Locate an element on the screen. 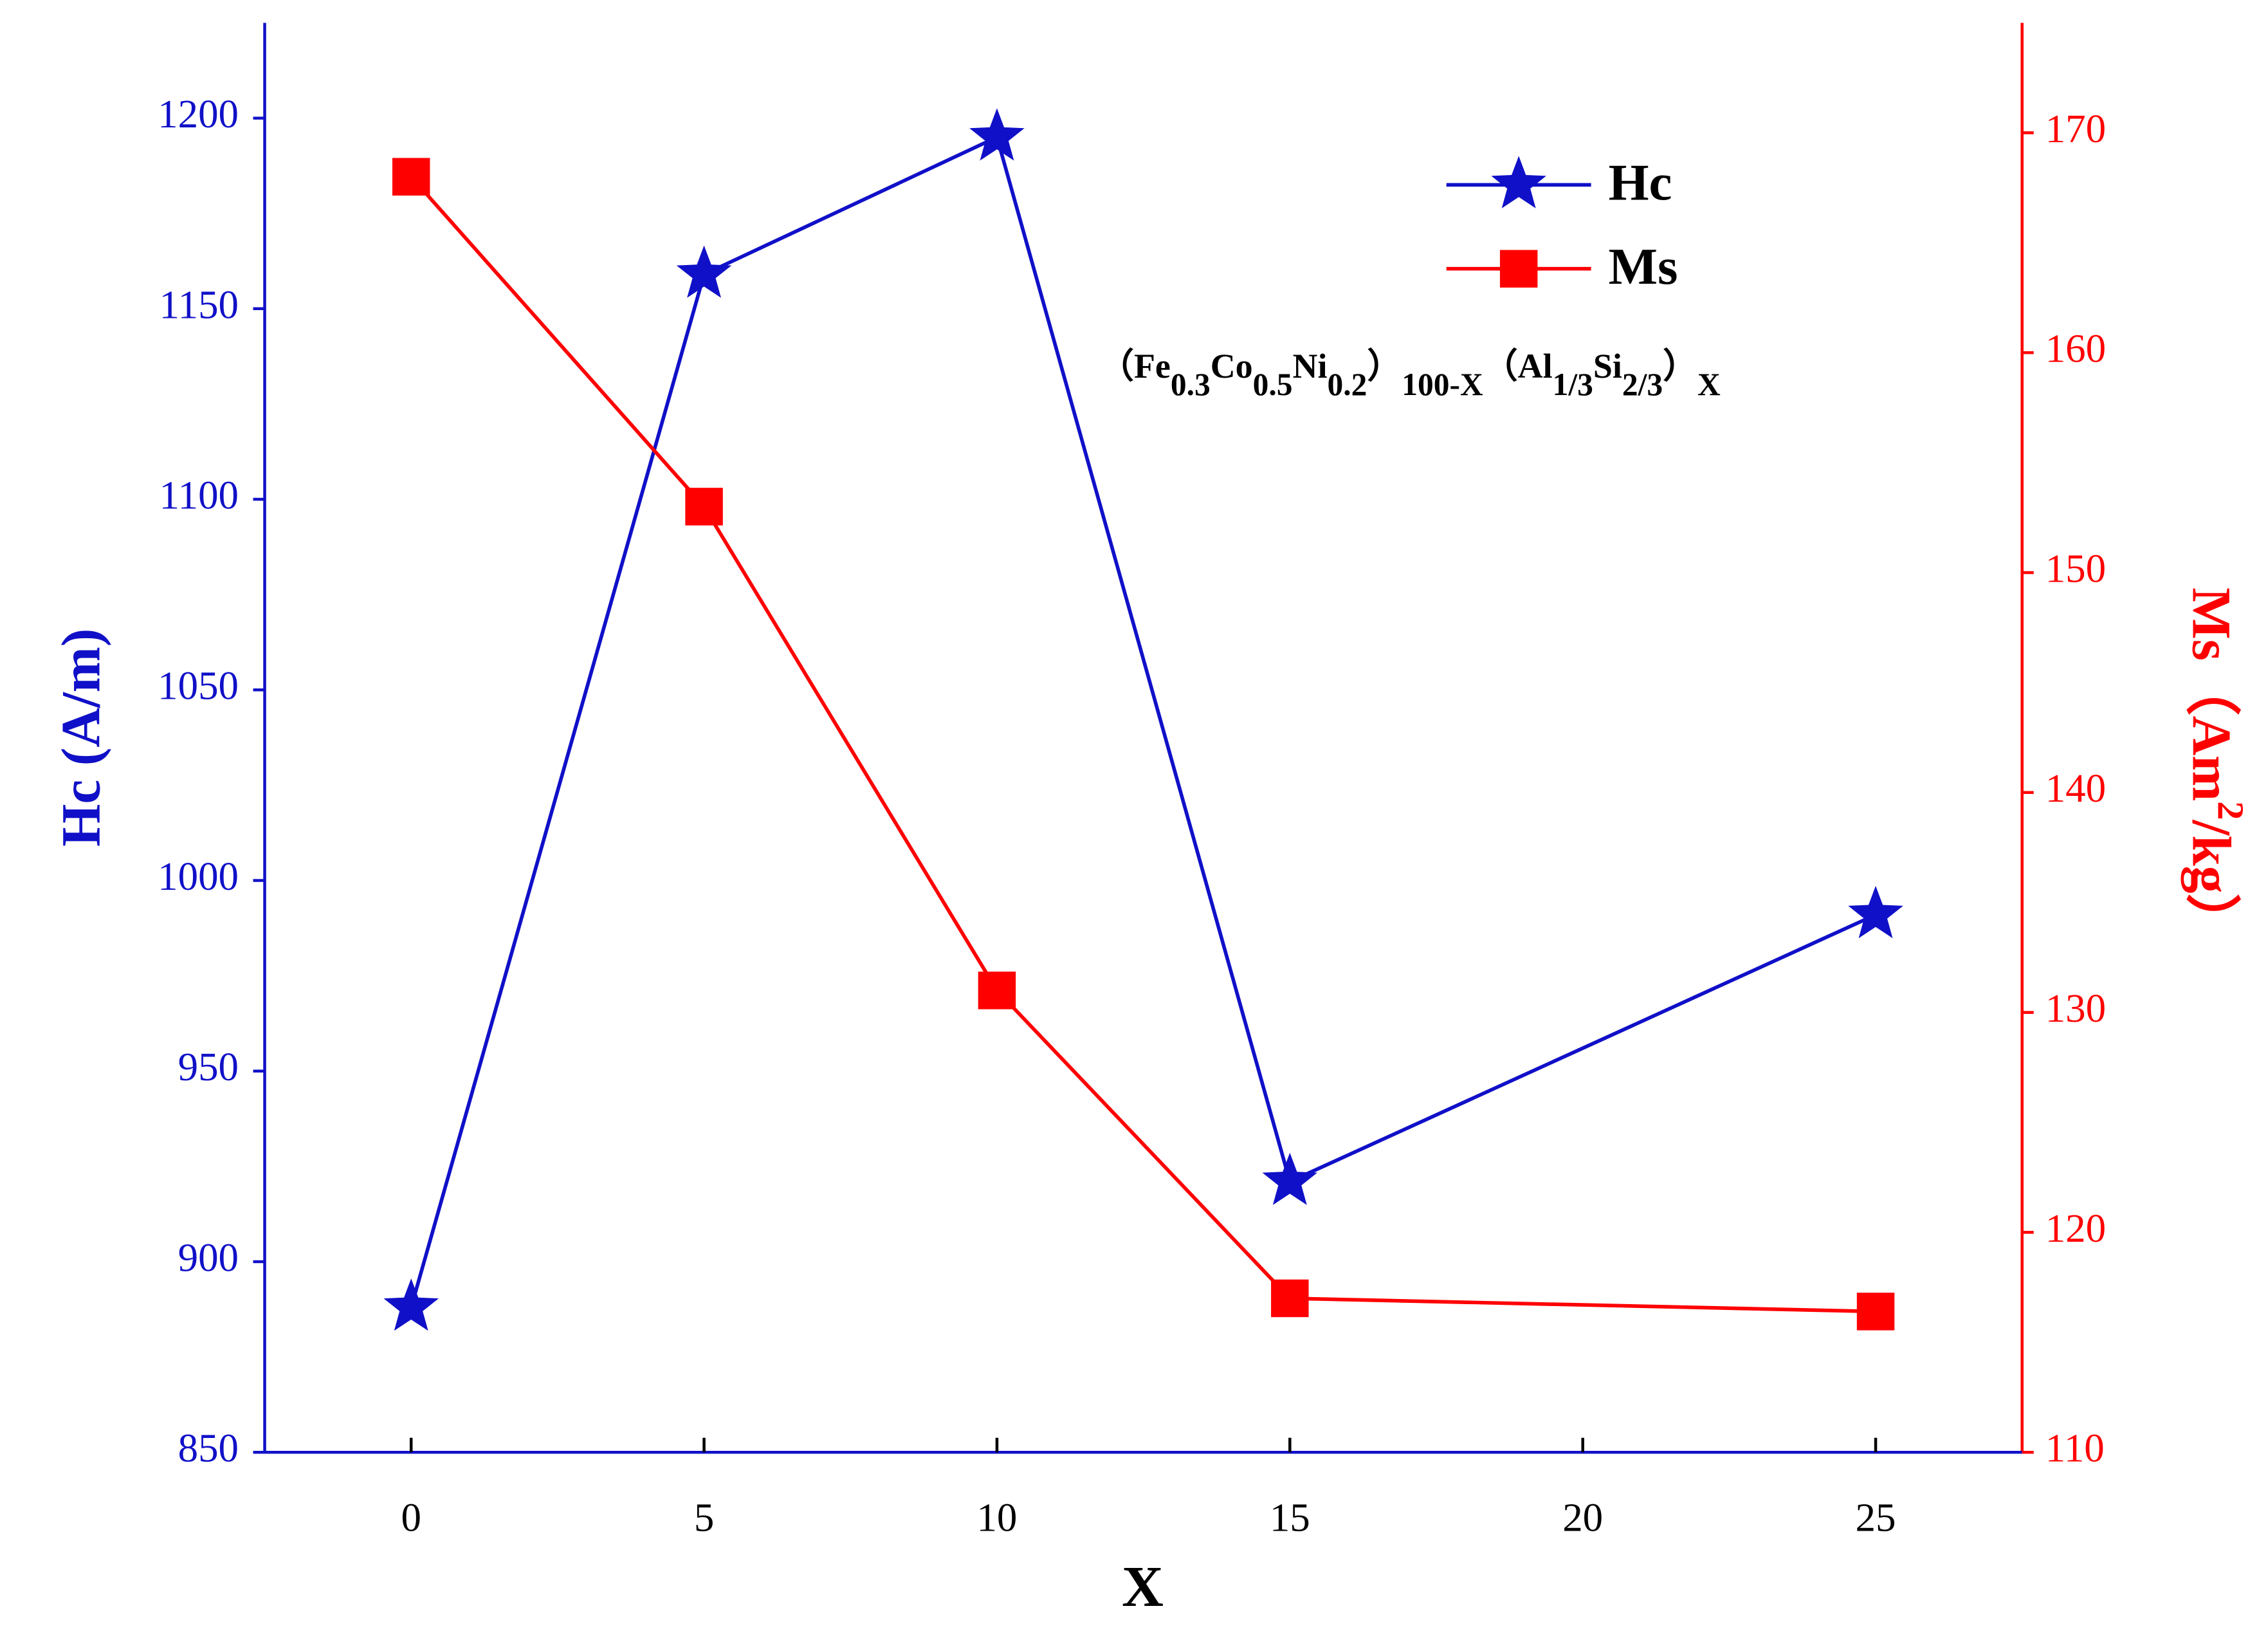  annotation-part: Si is located at coordinates (1607, 366).